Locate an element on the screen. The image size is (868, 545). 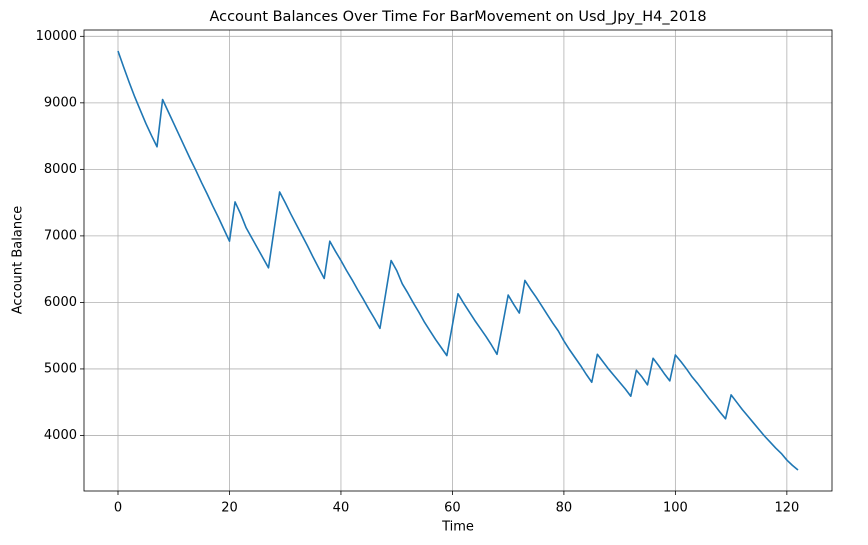
x-tick-label: 60 is located at coordinates (452, 508).